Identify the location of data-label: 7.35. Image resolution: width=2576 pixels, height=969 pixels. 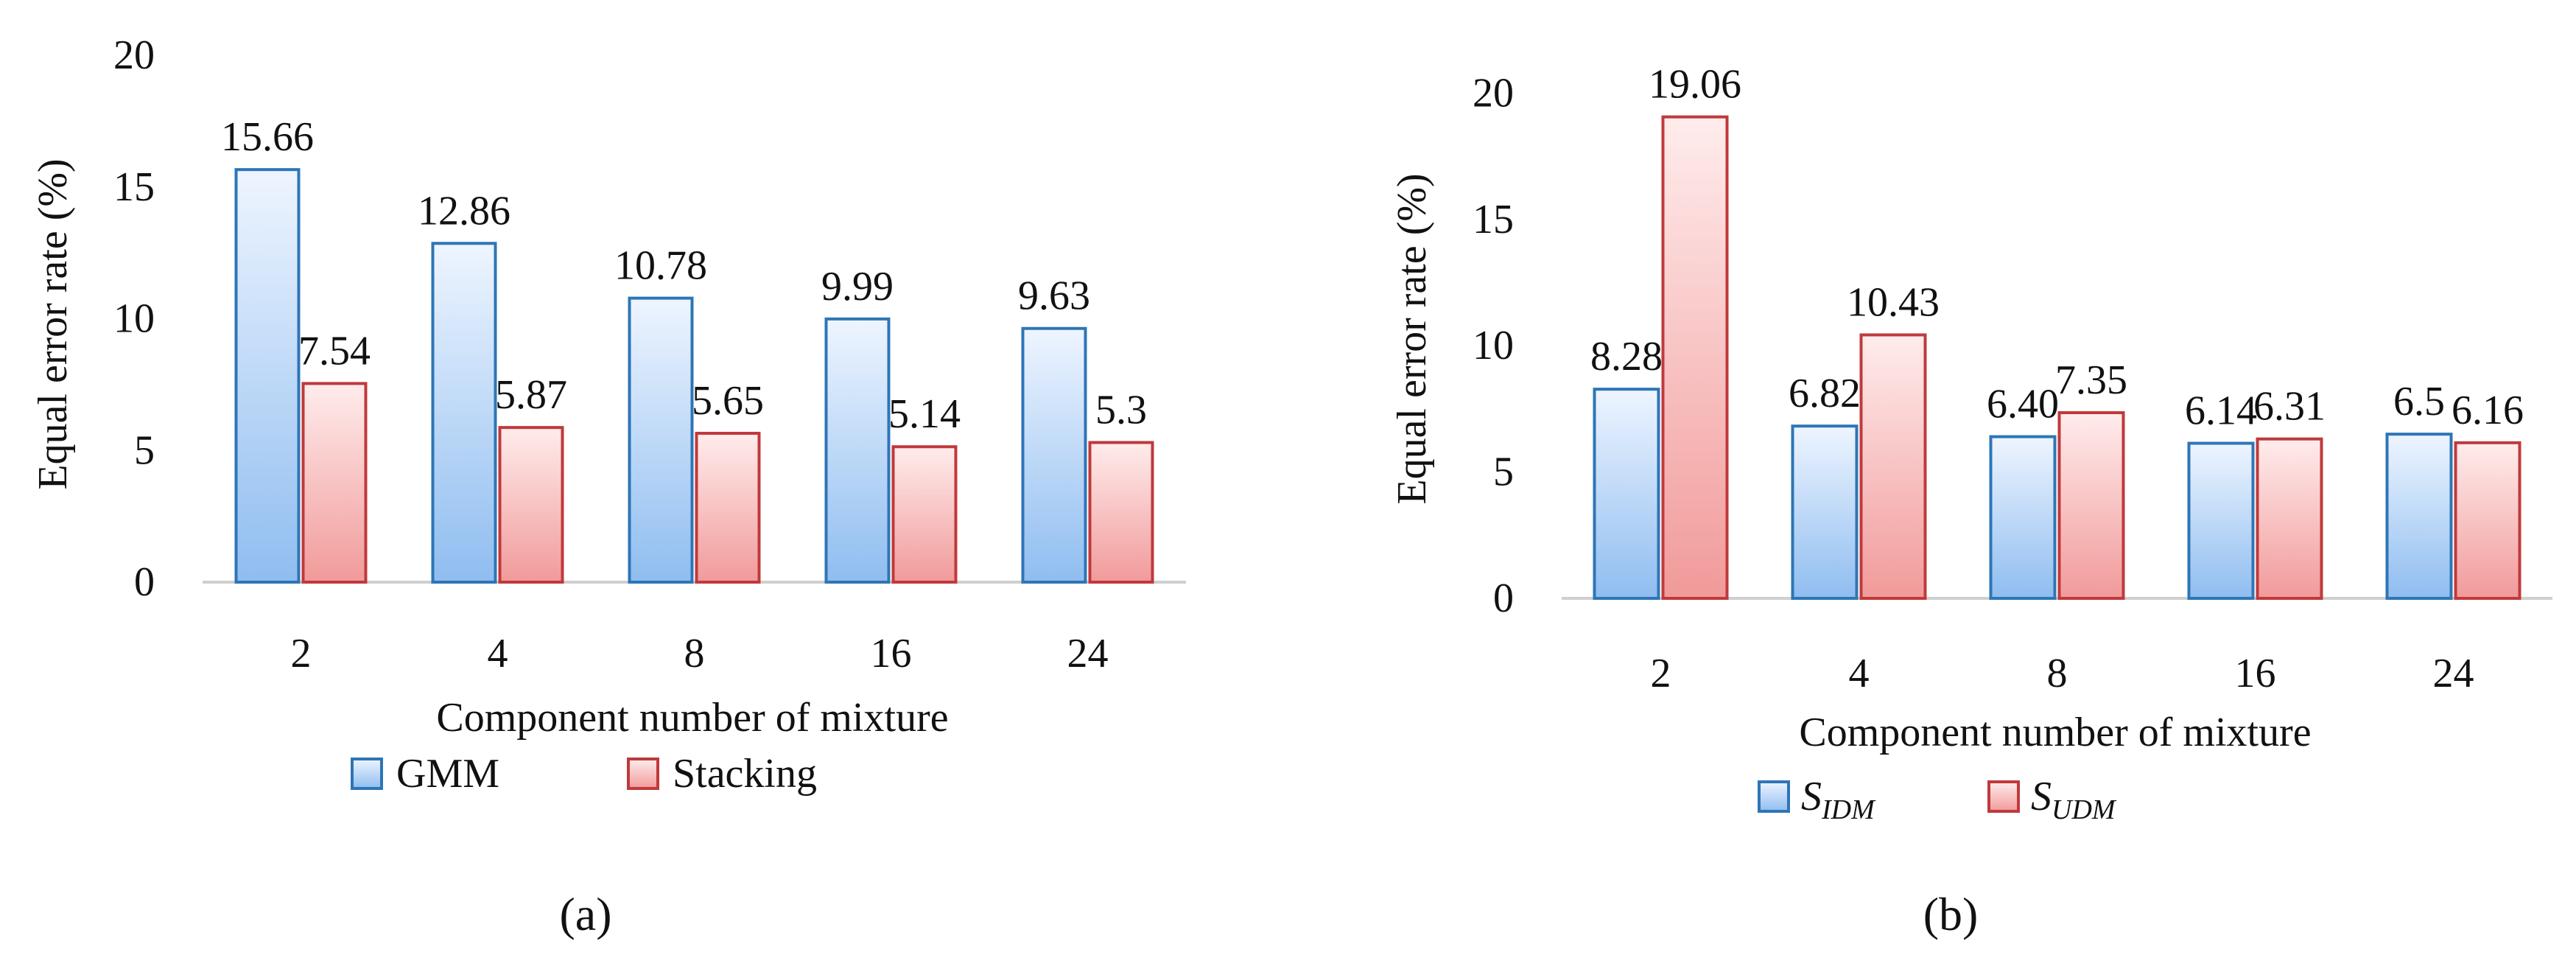
(2091, 380).